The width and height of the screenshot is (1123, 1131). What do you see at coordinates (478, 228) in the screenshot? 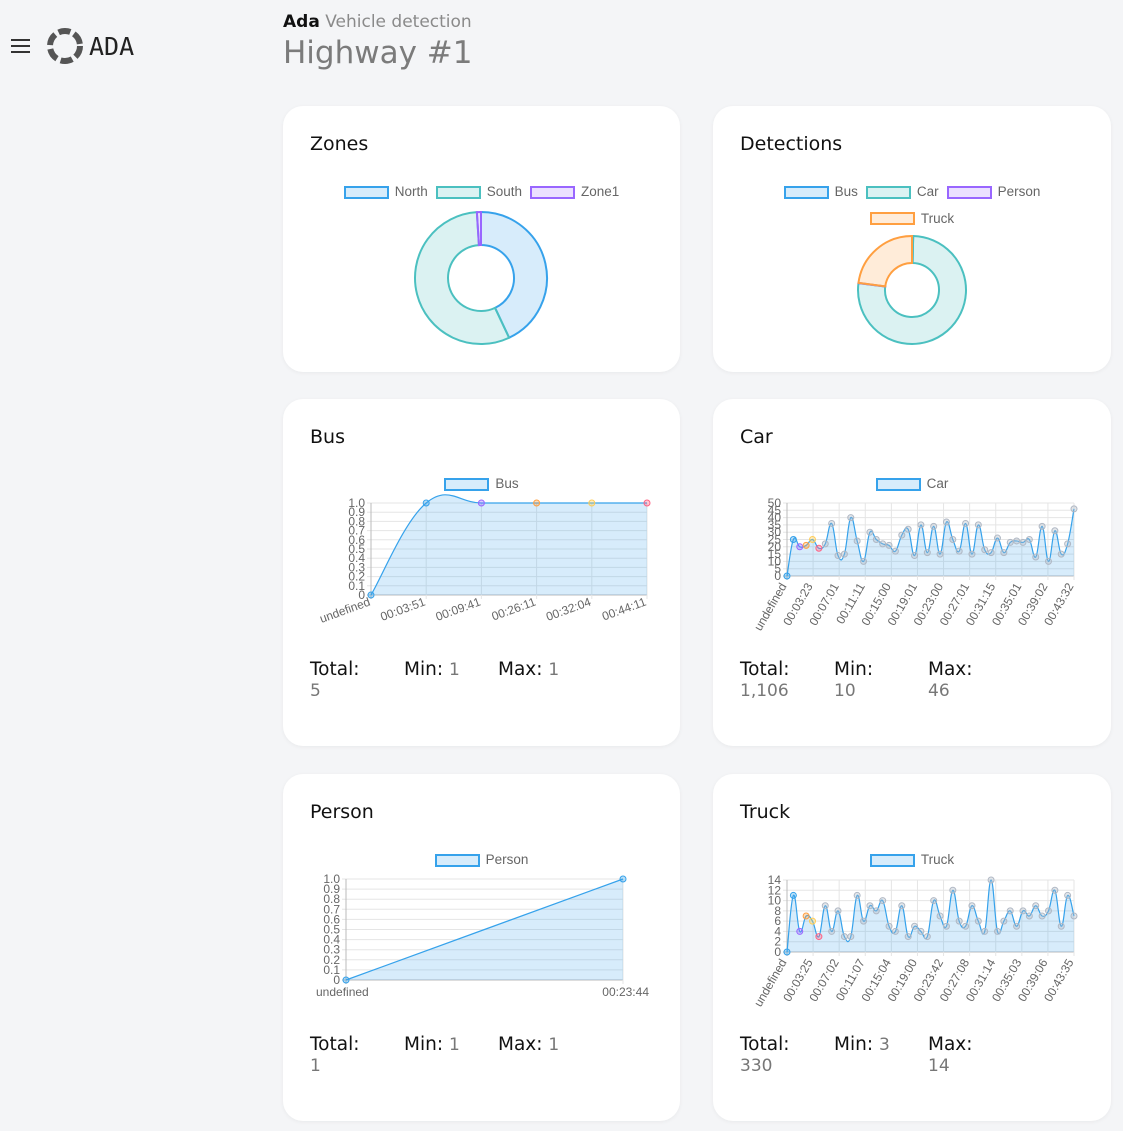
I see `slice-zone1` at bounding box center [478, 228].